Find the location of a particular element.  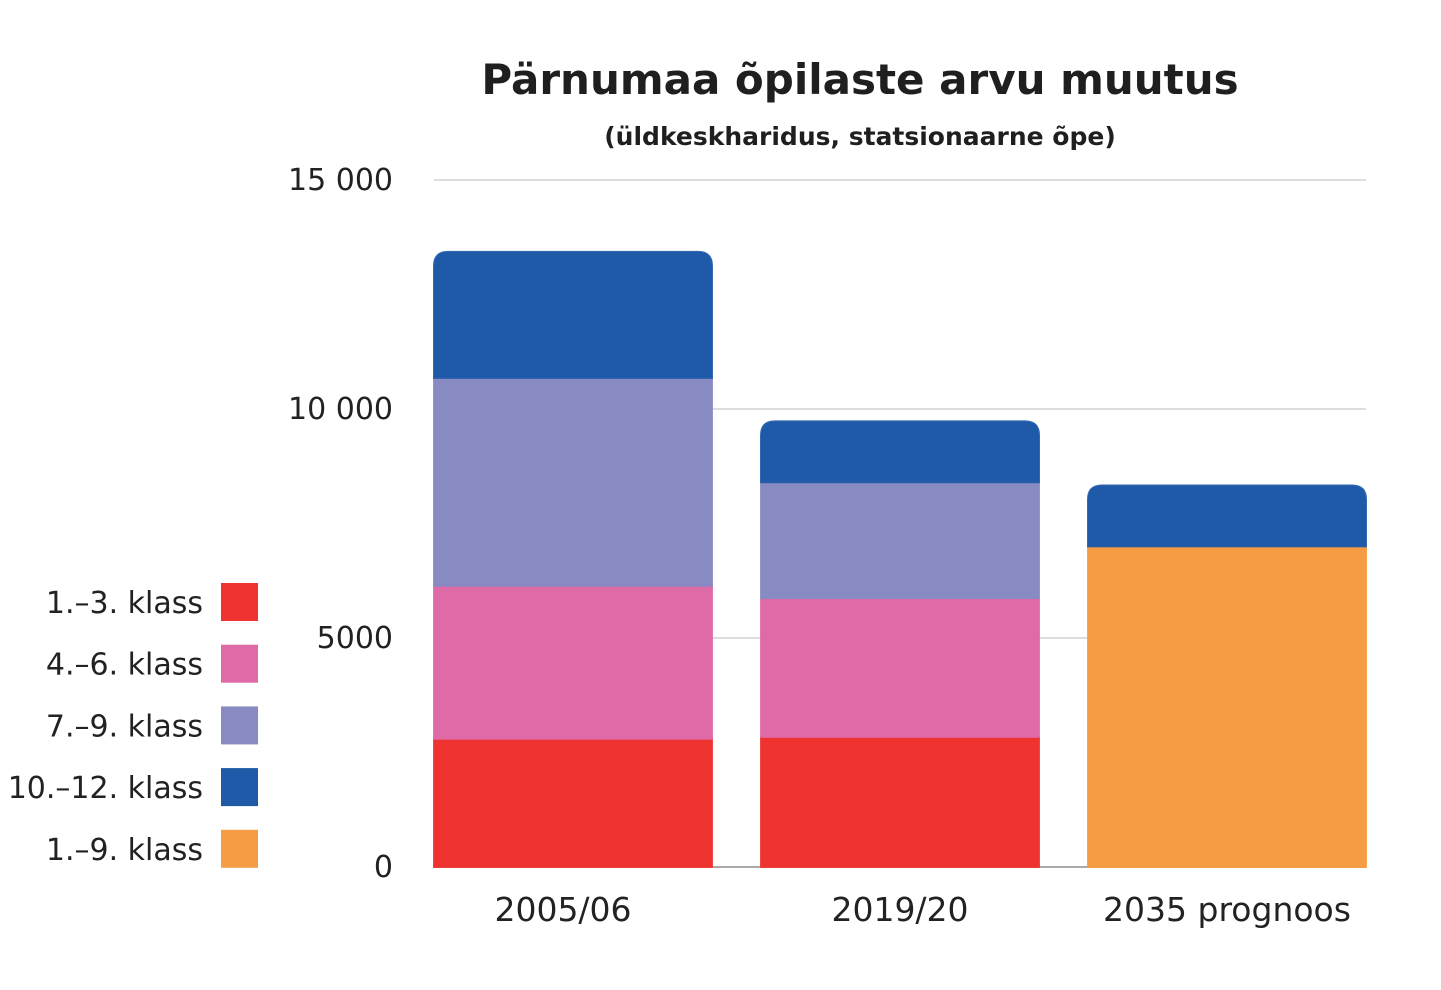

y-tick-label: 15 000 is located at coordinates (340, 180).